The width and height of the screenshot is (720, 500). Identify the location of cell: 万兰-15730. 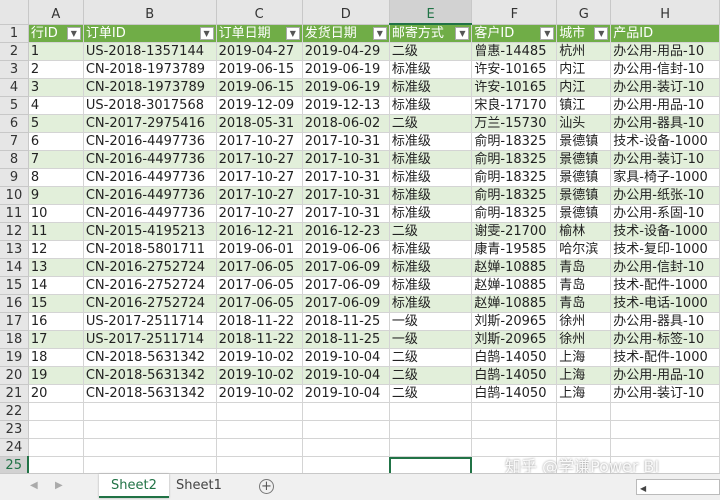
(514, 123).